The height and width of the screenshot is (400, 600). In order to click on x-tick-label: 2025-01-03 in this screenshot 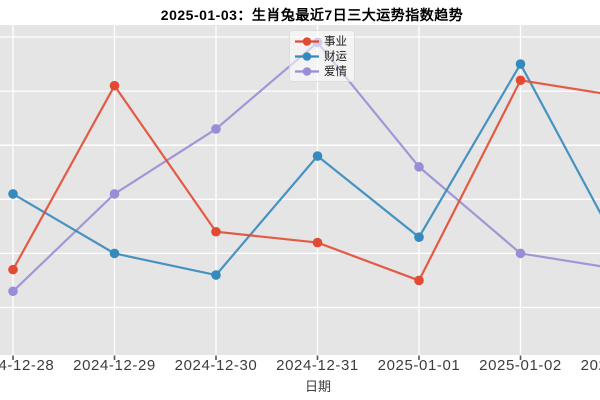, I will do `click(590, 365)`.